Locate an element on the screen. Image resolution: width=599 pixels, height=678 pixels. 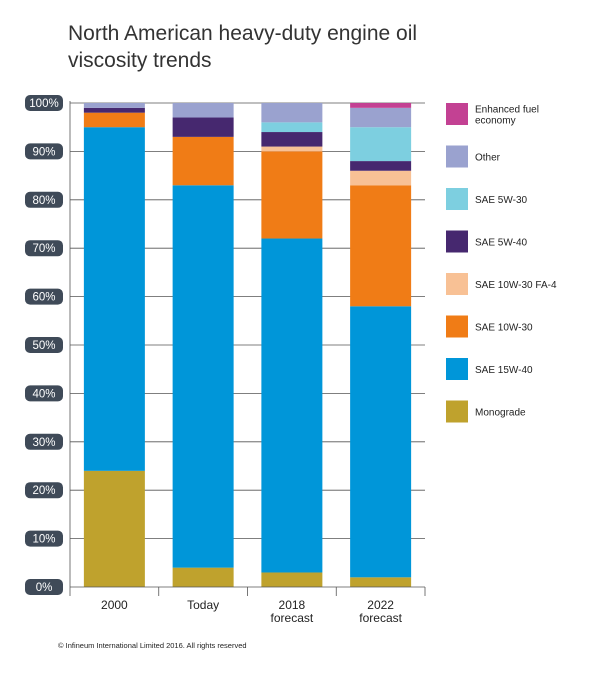
legend-label: SAE 15W-40 is located at coordinates (504, 370).